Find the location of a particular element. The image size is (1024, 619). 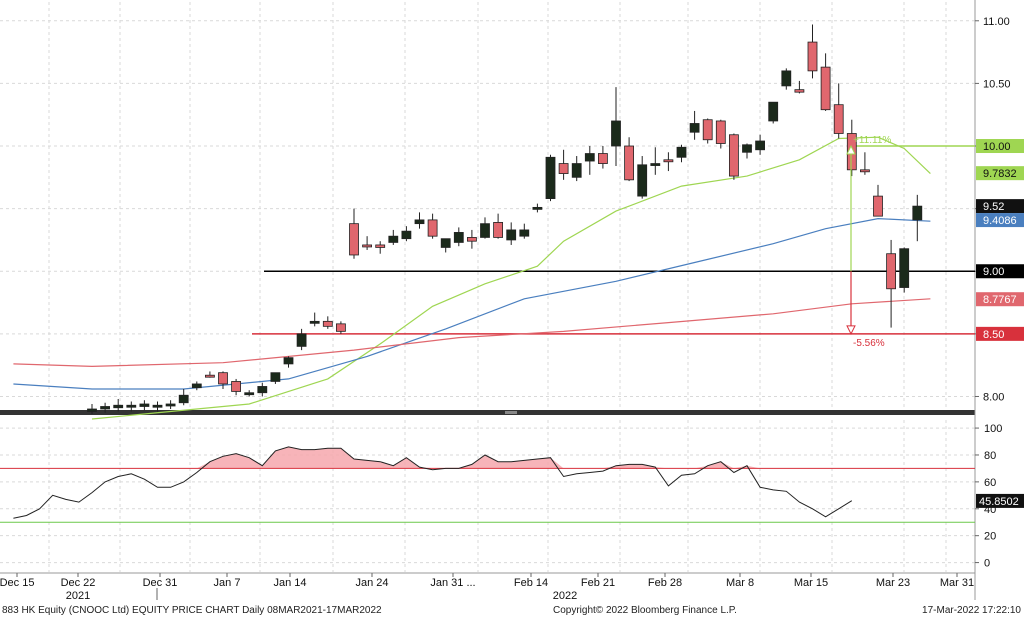

tag-10-level-bg is located at coordinates (1000, 146).